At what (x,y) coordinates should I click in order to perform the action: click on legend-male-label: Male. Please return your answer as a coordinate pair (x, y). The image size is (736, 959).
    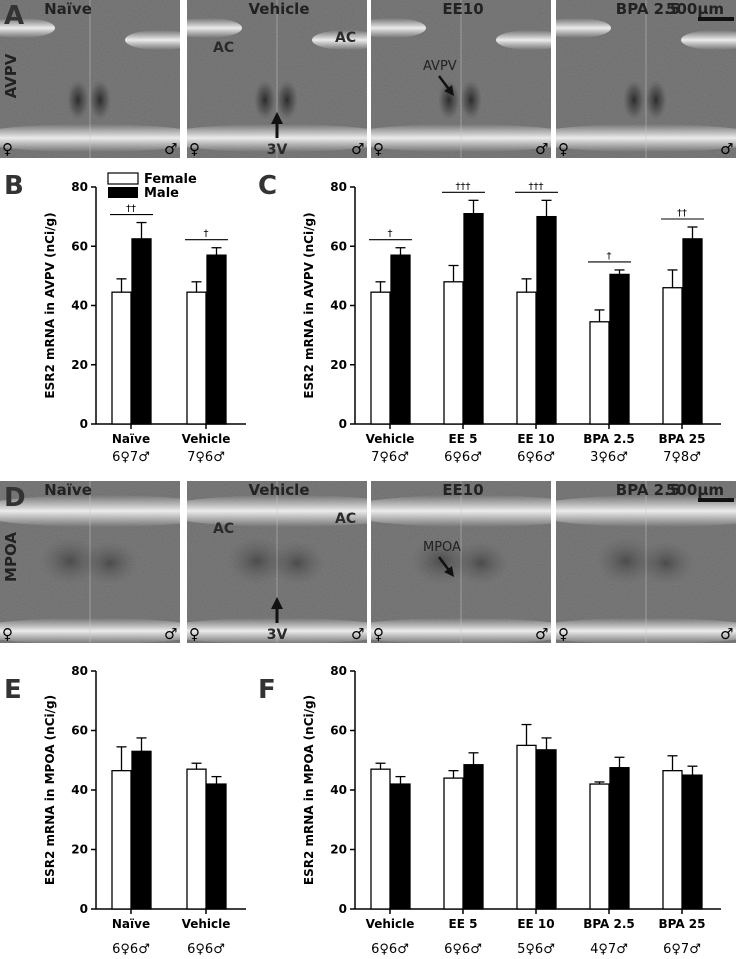
    Looking at the image, I should click on (161, 193).